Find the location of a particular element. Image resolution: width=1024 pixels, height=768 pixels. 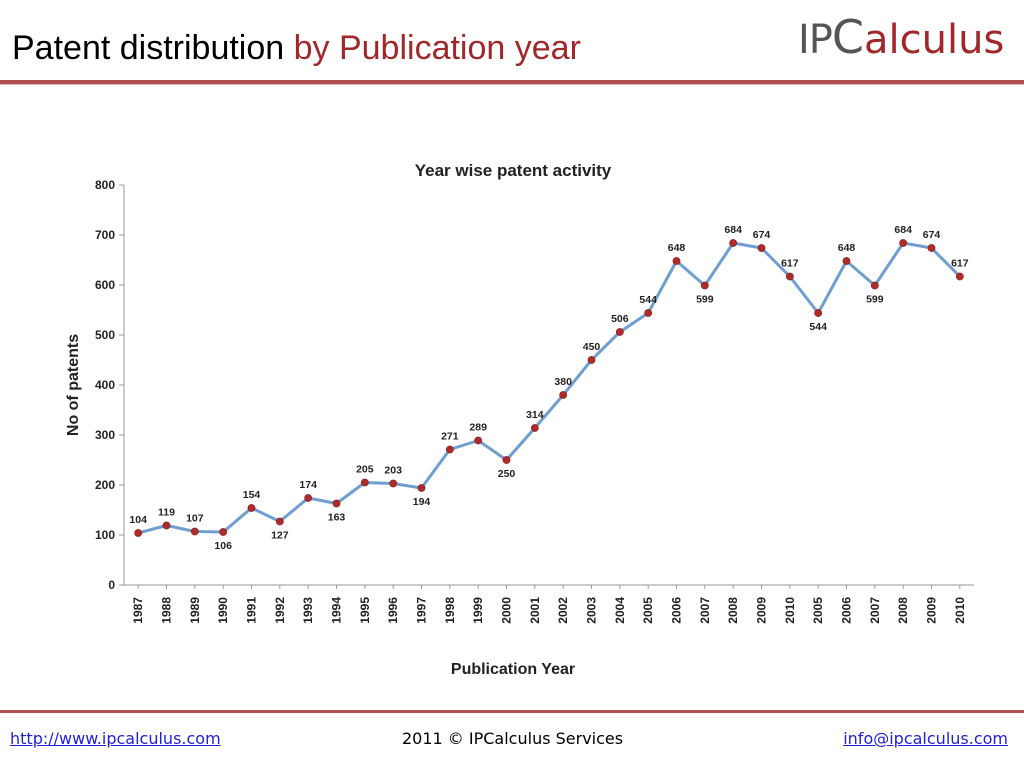

data-label: 163 is located at coordinates (337, 518).